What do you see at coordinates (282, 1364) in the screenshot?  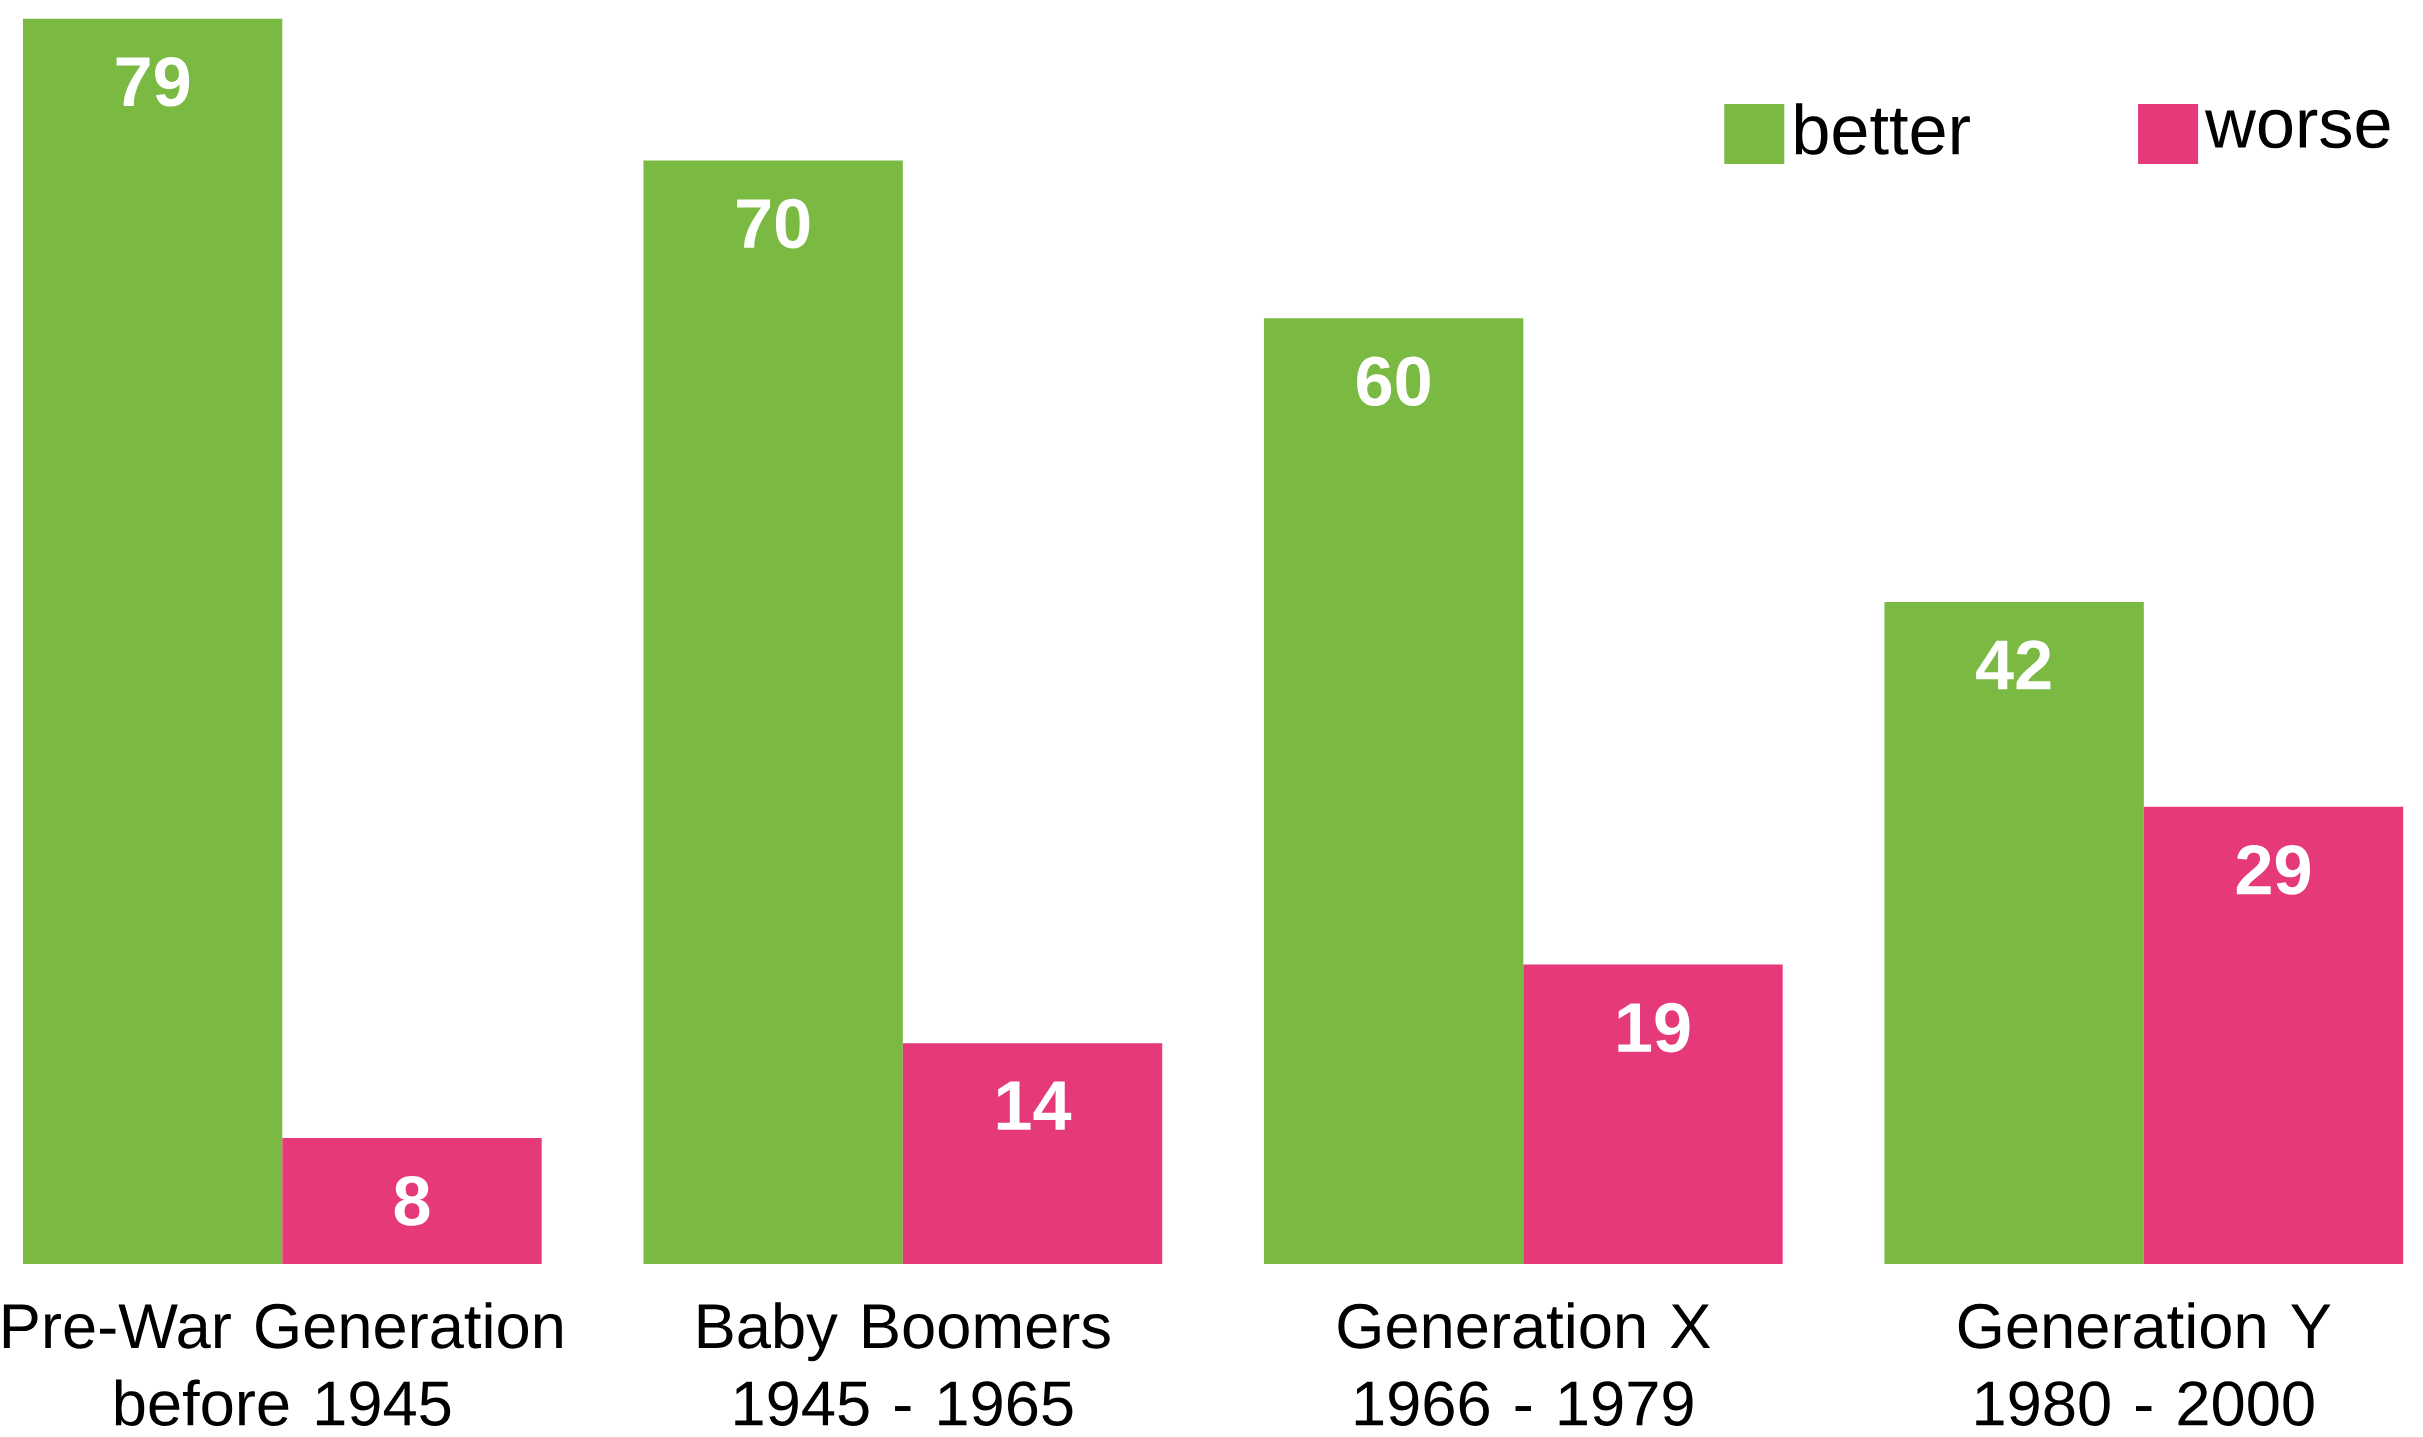 I see `x-tick-label: Pre-War Generation before 1945` at bounding box center [282, 1364].